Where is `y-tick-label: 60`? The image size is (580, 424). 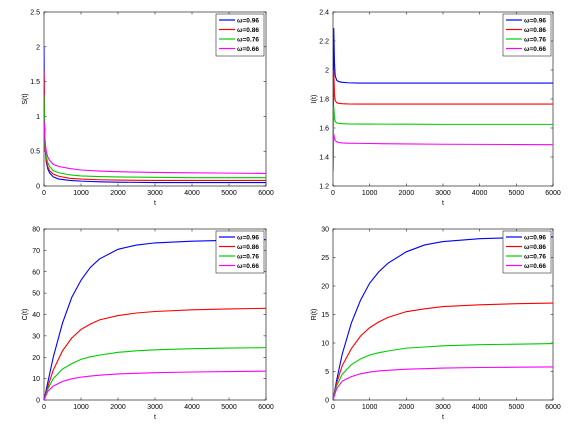 y-tick-label: 60 is located at coordinates (36, 272).